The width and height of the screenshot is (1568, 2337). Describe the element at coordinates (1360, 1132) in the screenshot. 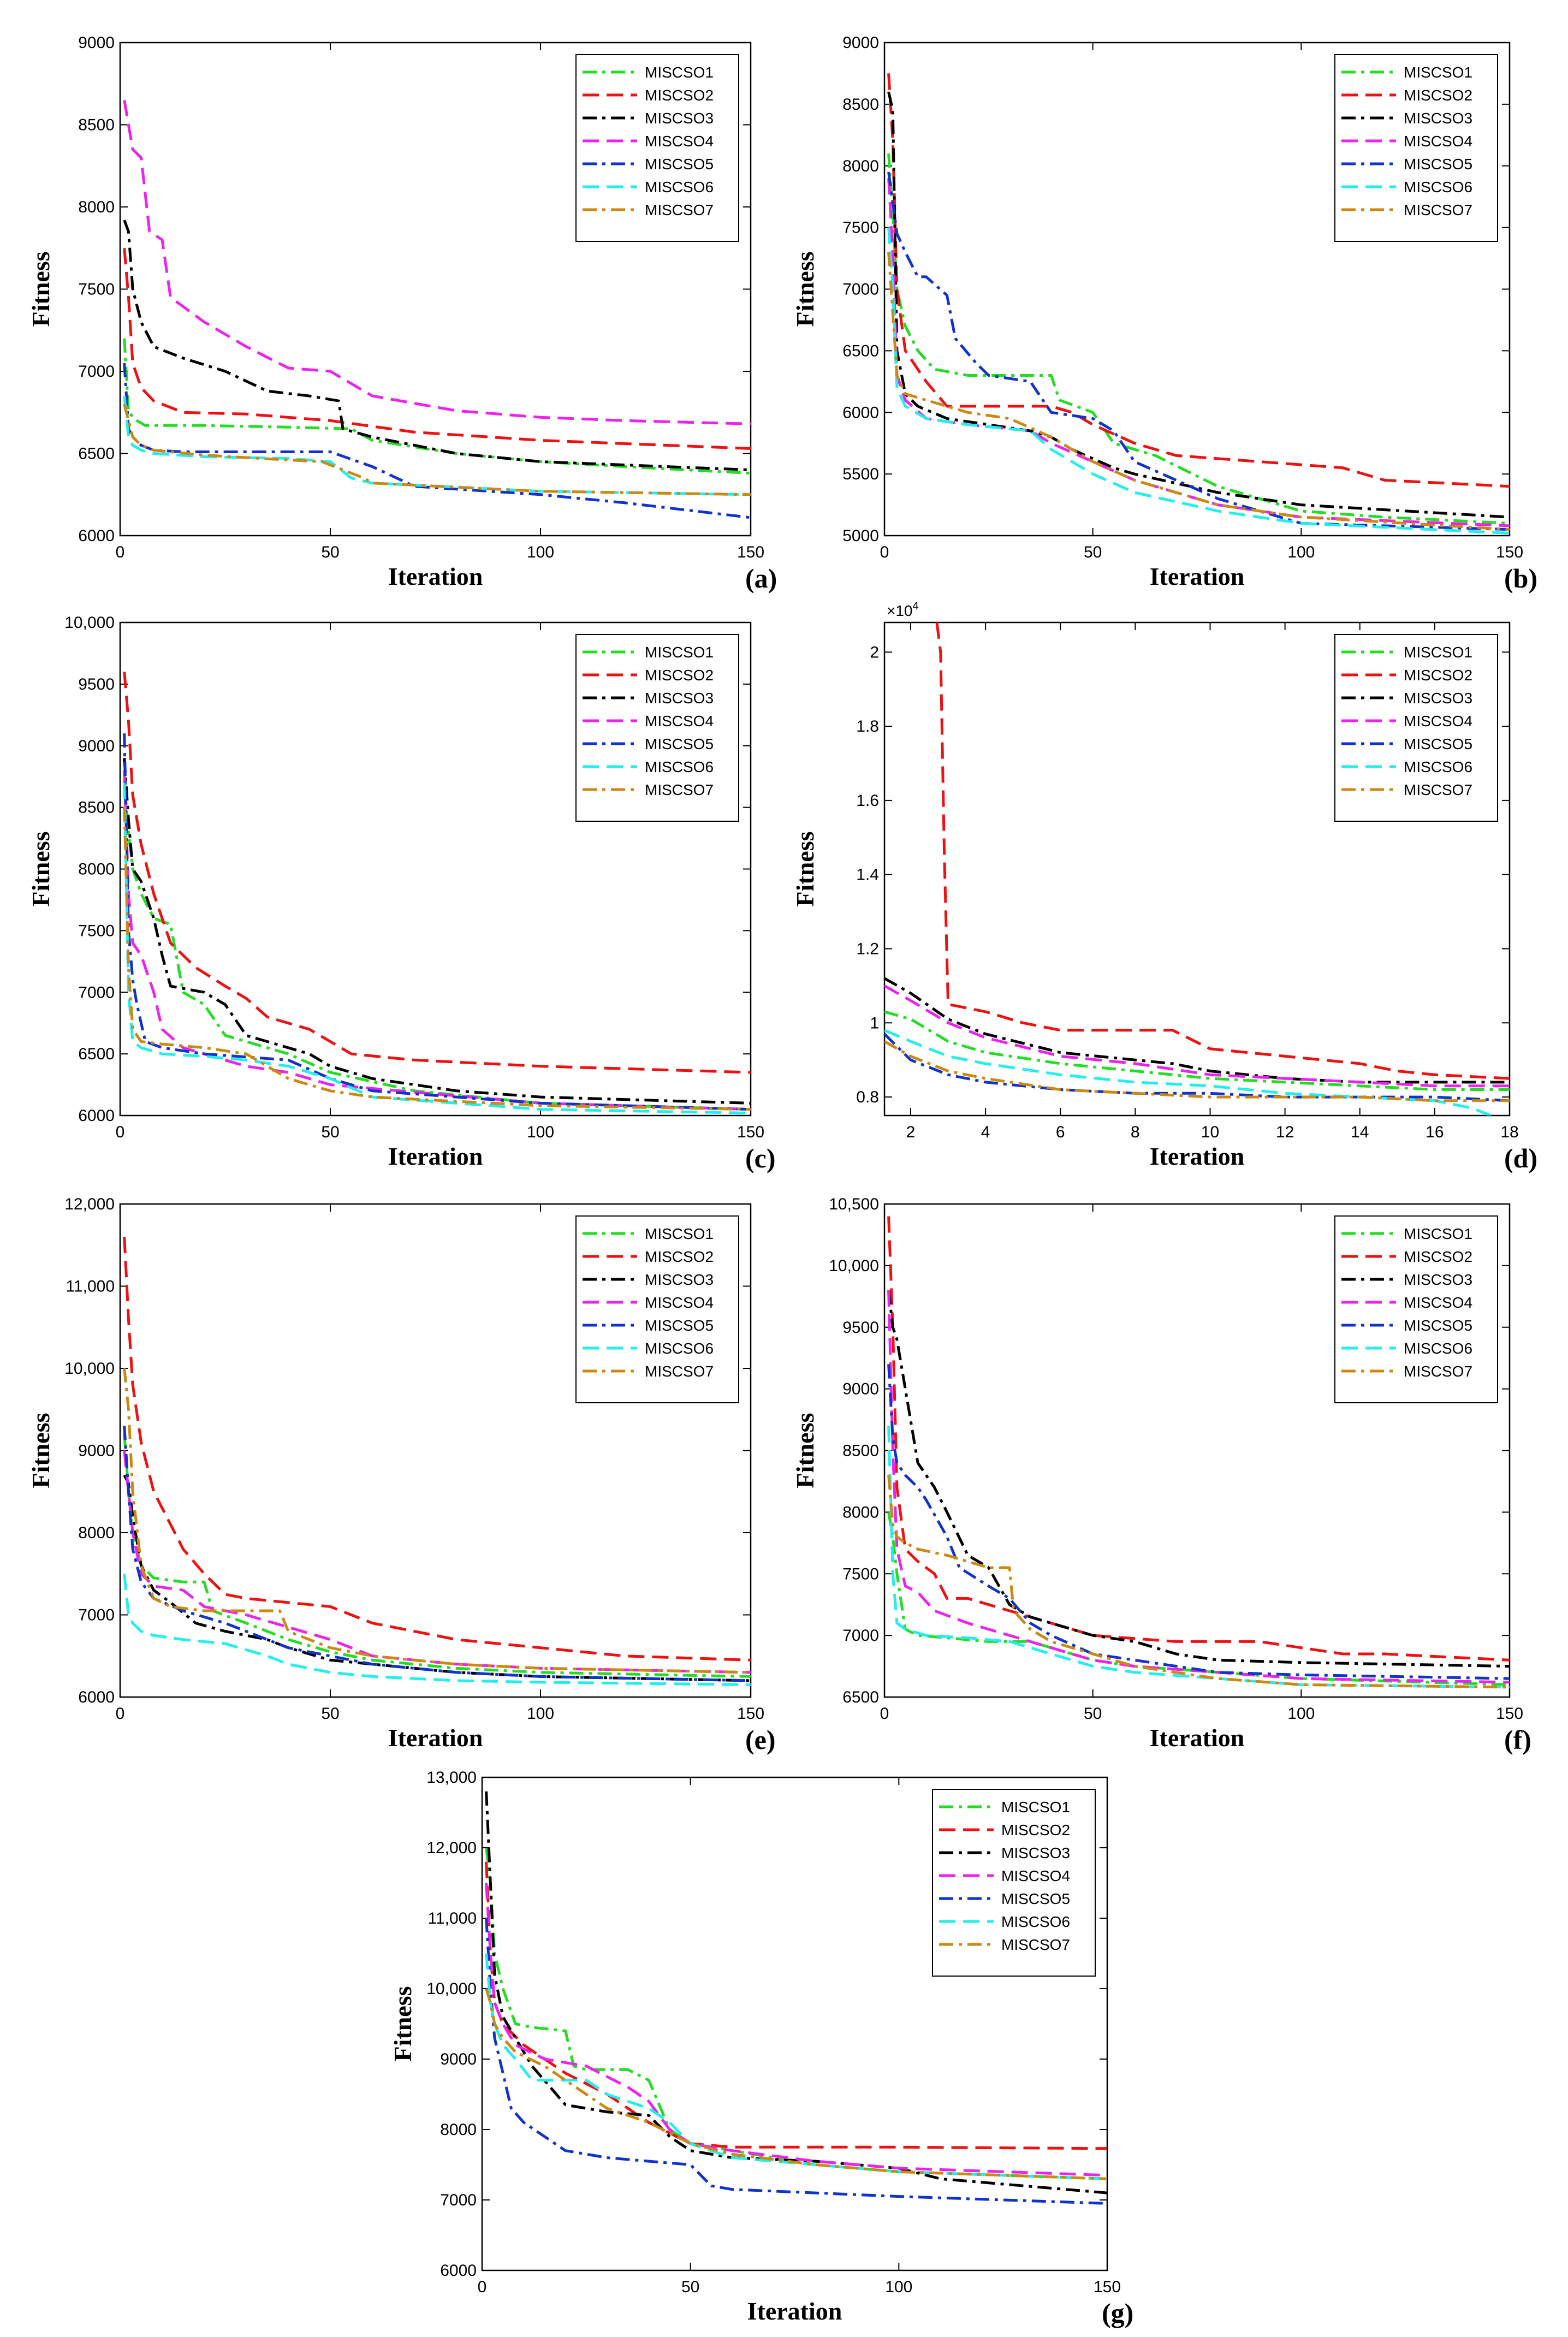

I see `x-tick-label: 14` at that location.